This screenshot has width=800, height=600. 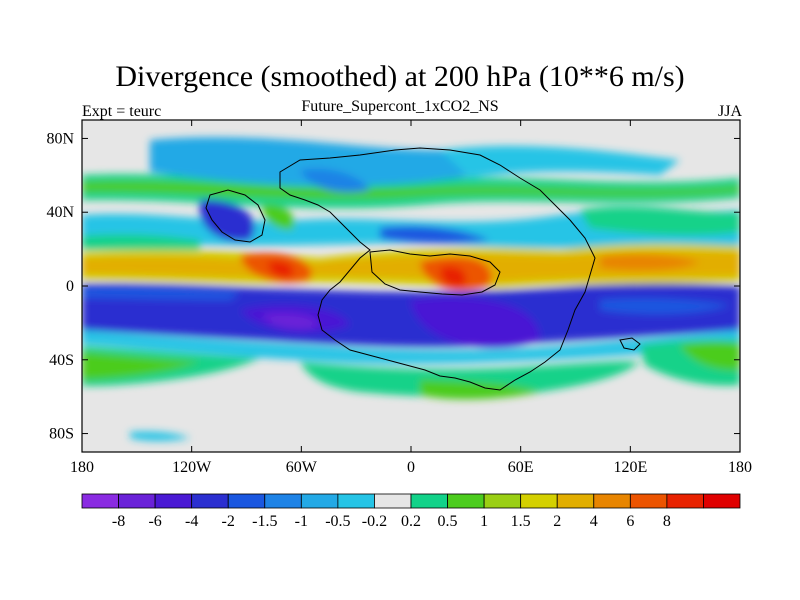 I want to click on x-tick-label: 120W, so click(x=192, y=467).